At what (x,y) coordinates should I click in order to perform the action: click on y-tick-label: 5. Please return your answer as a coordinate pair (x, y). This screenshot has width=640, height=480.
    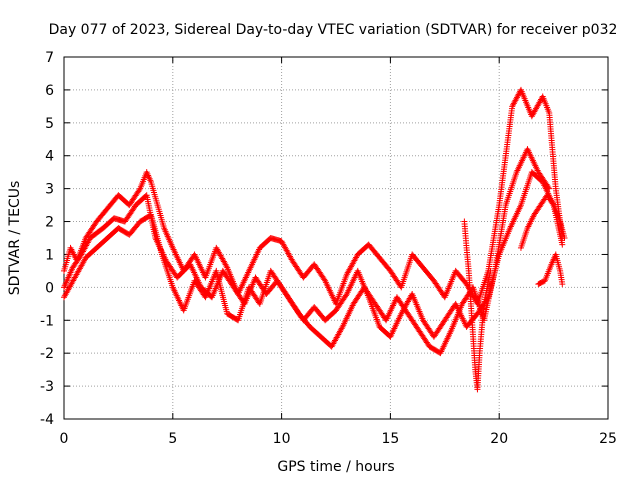
    Looking at the image, I should click on (49, 124).